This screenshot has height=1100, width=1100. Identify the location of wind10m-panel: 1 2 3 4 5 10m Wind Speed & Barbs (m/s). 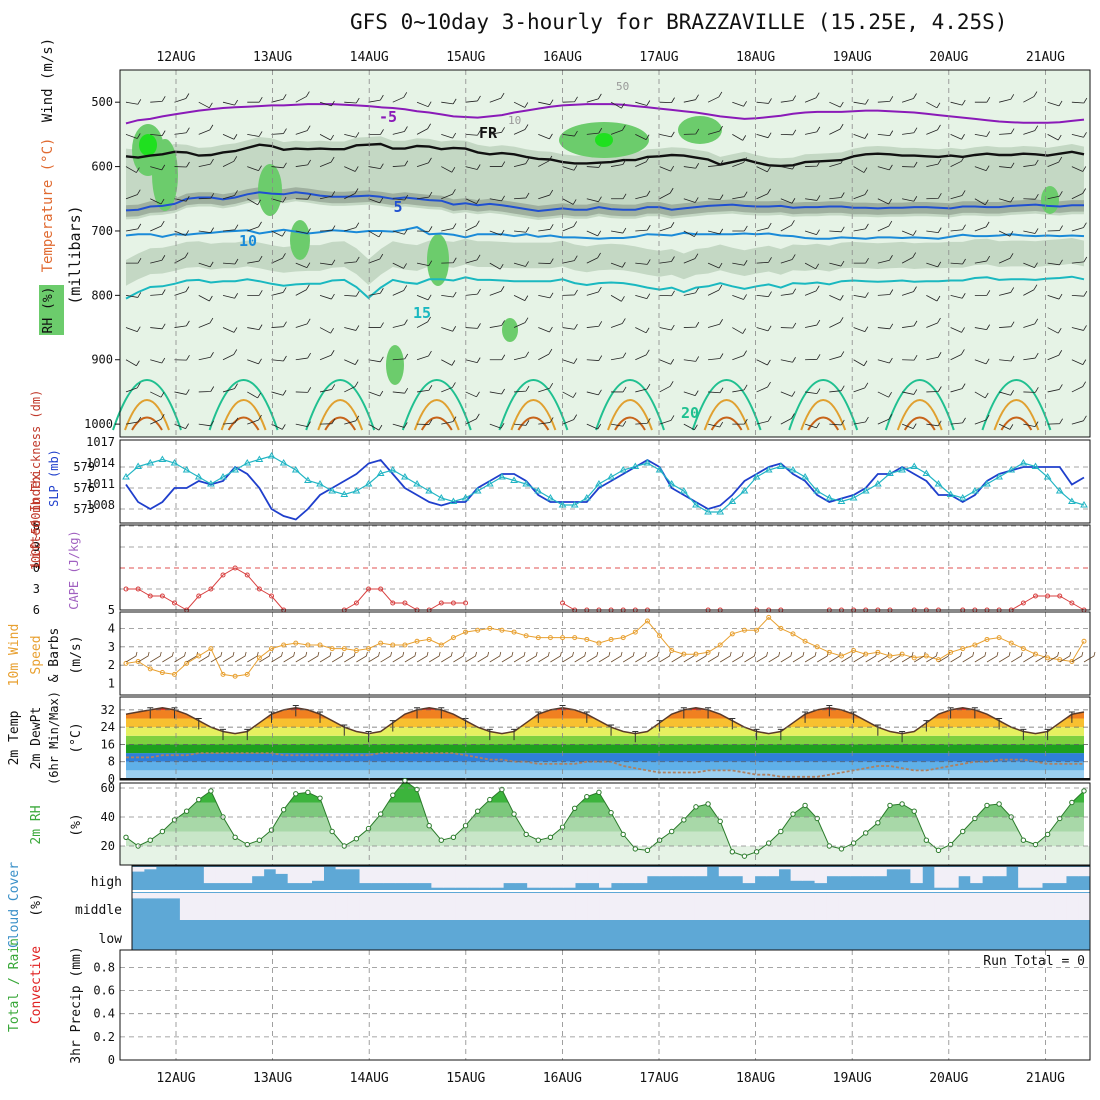
(551, 649).